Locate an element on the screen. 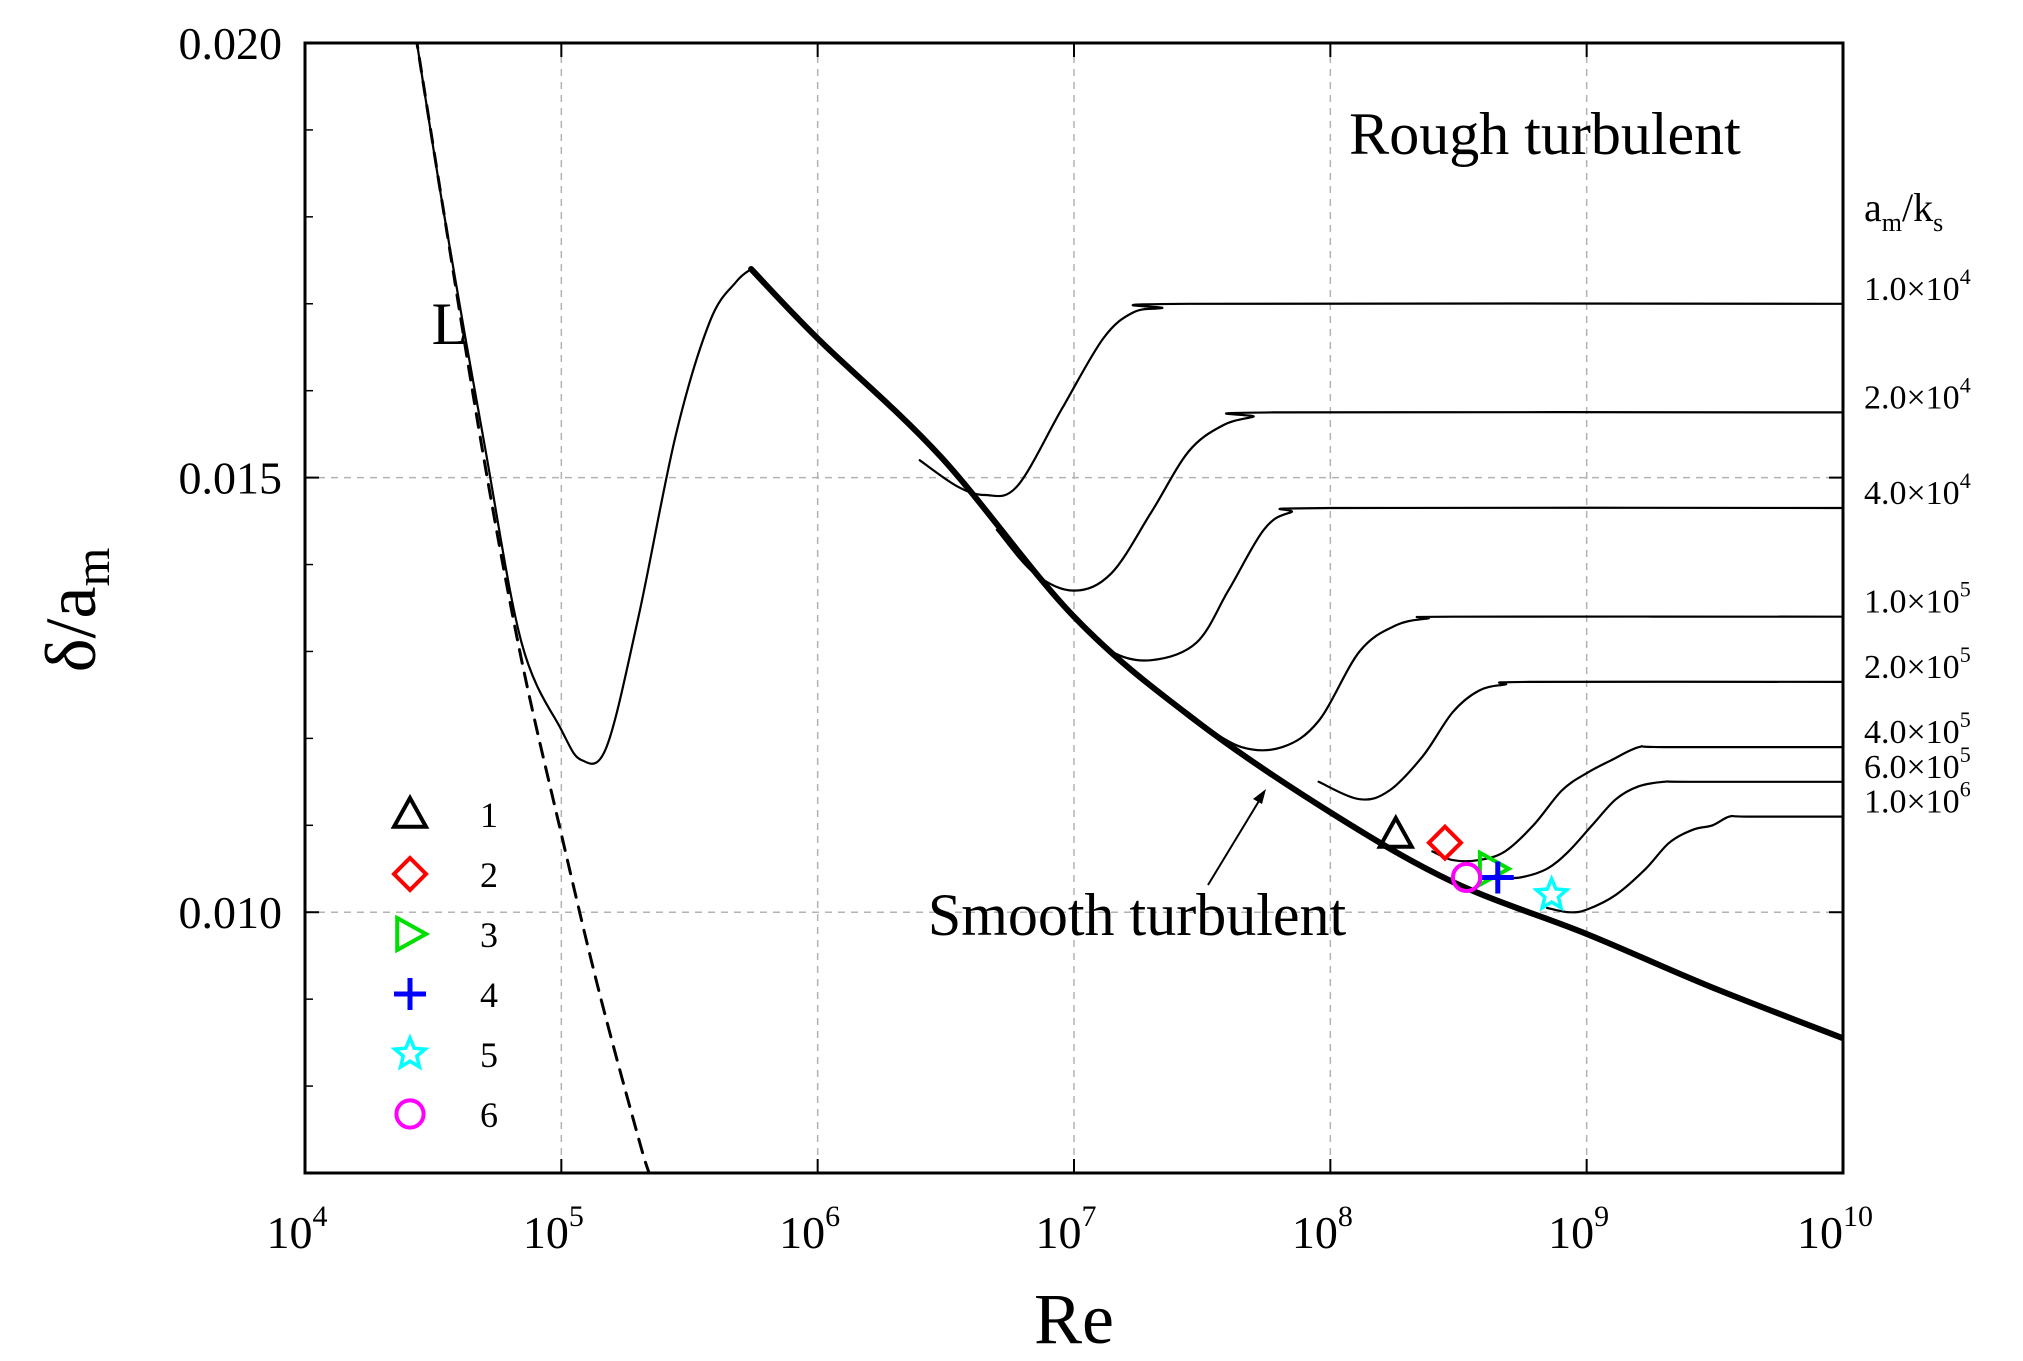  x-tick-exponent: 9 is located at coordinates (1601, 1216).